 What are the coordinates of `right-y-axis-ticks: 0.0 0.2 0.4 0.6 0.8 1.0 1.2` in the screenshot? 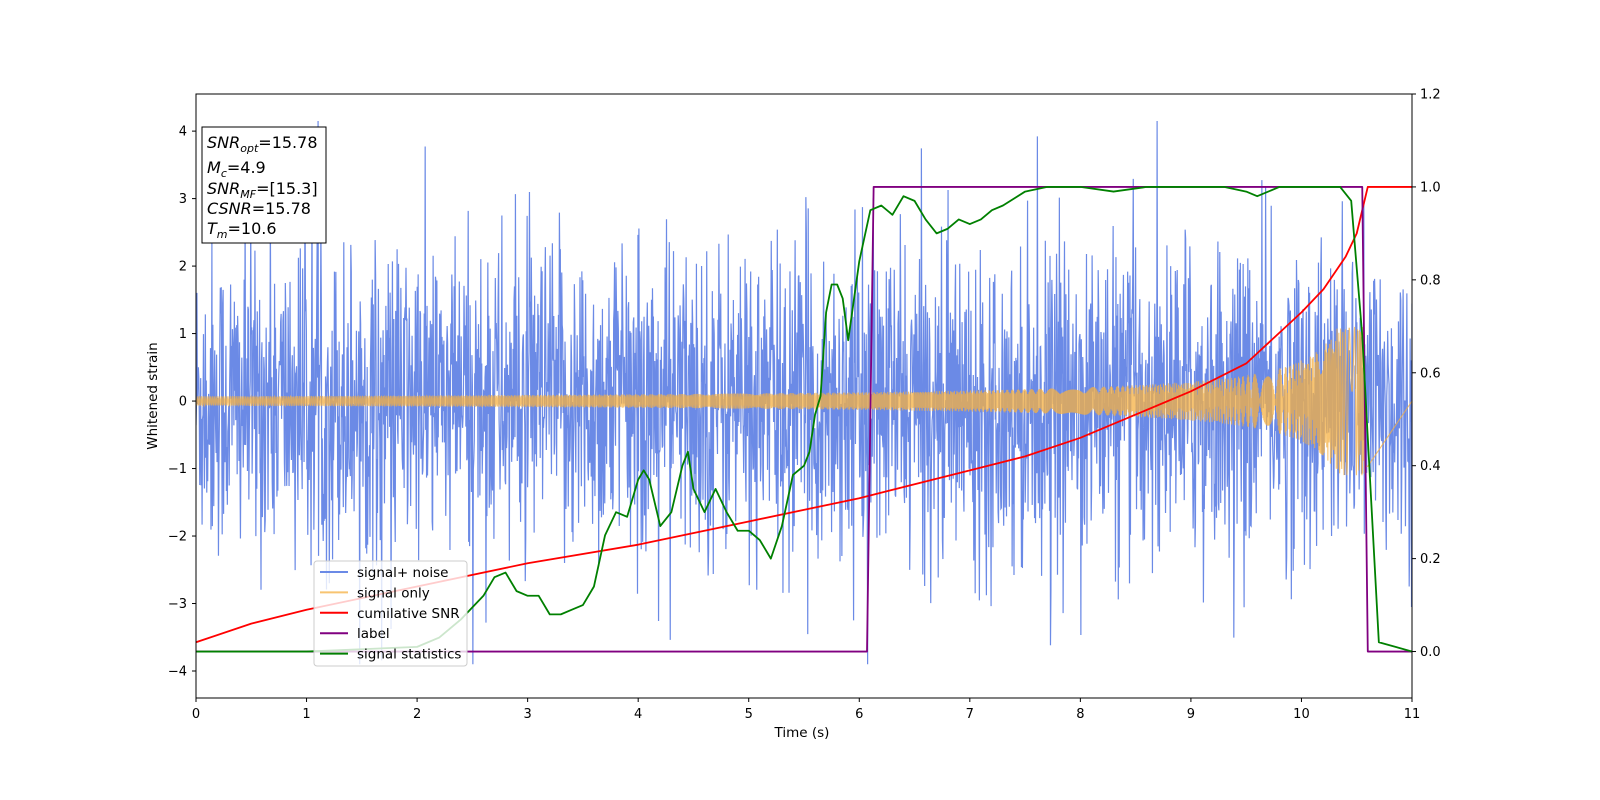 It's located at (1426, 374).